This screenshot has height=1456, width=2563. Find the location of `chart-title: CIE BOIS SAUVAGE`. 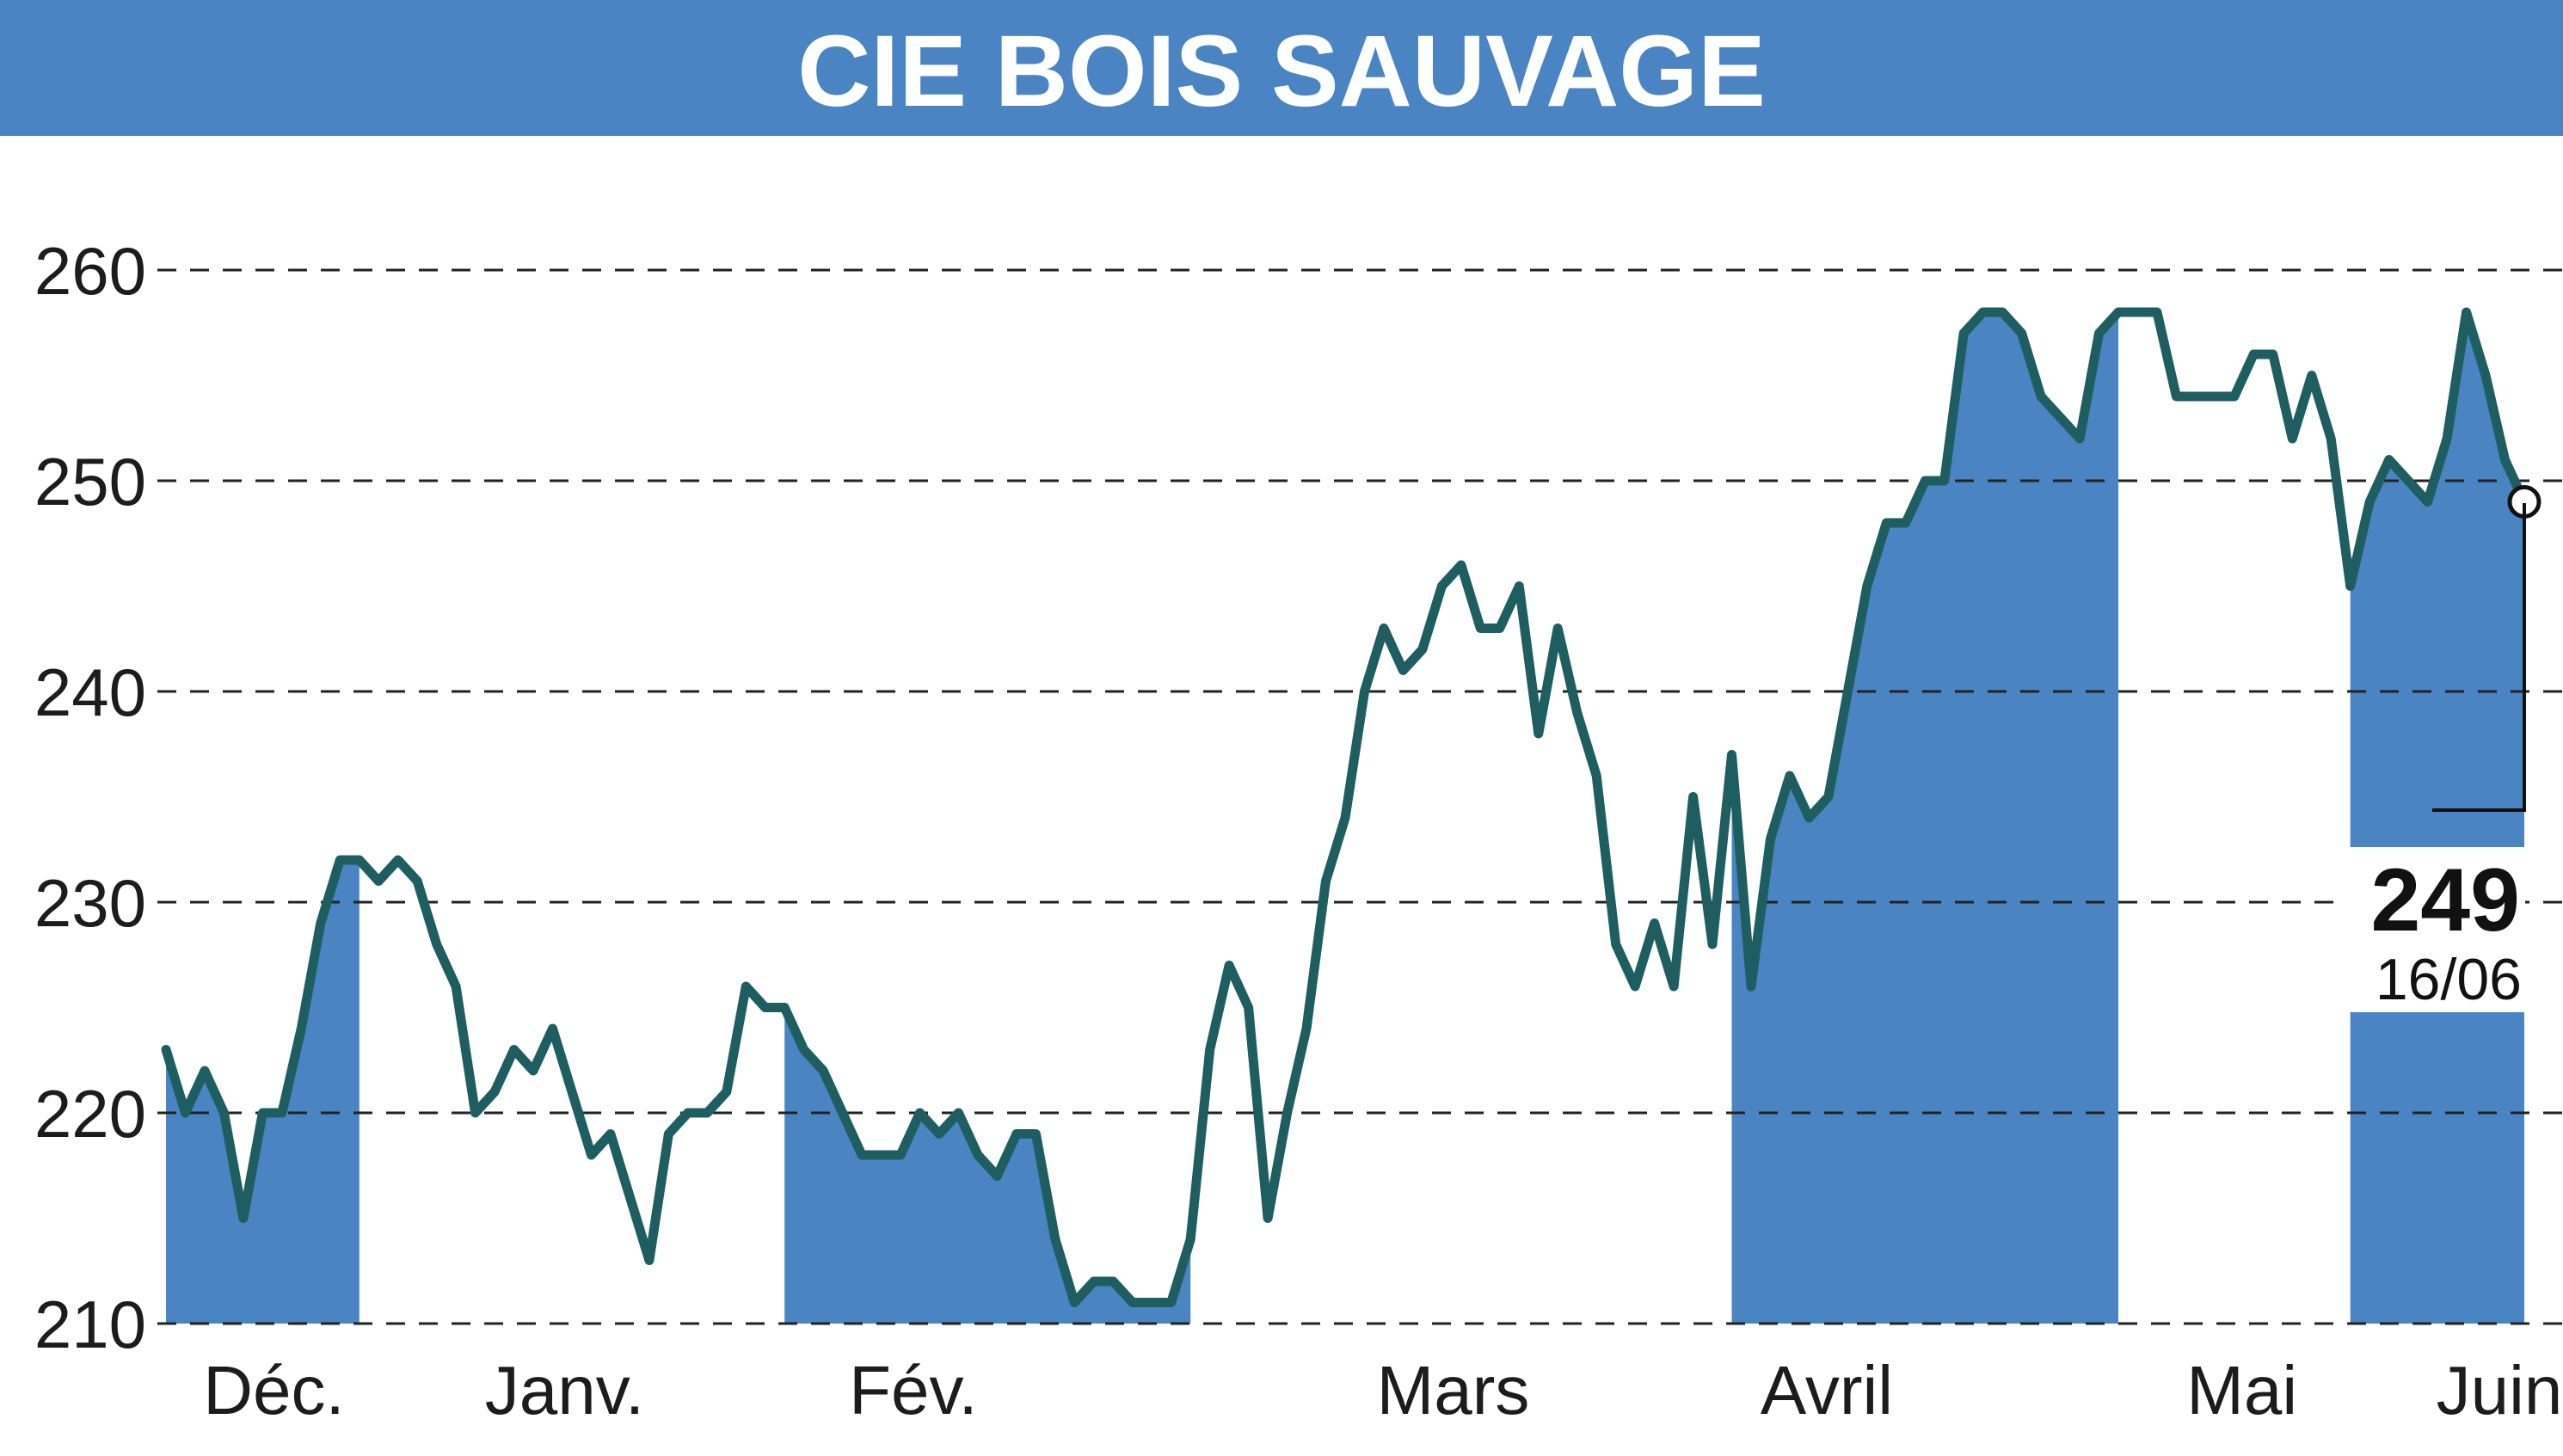

chart-title: CIE BOIS SAUVAGE is located at coordinates (1281, 71).